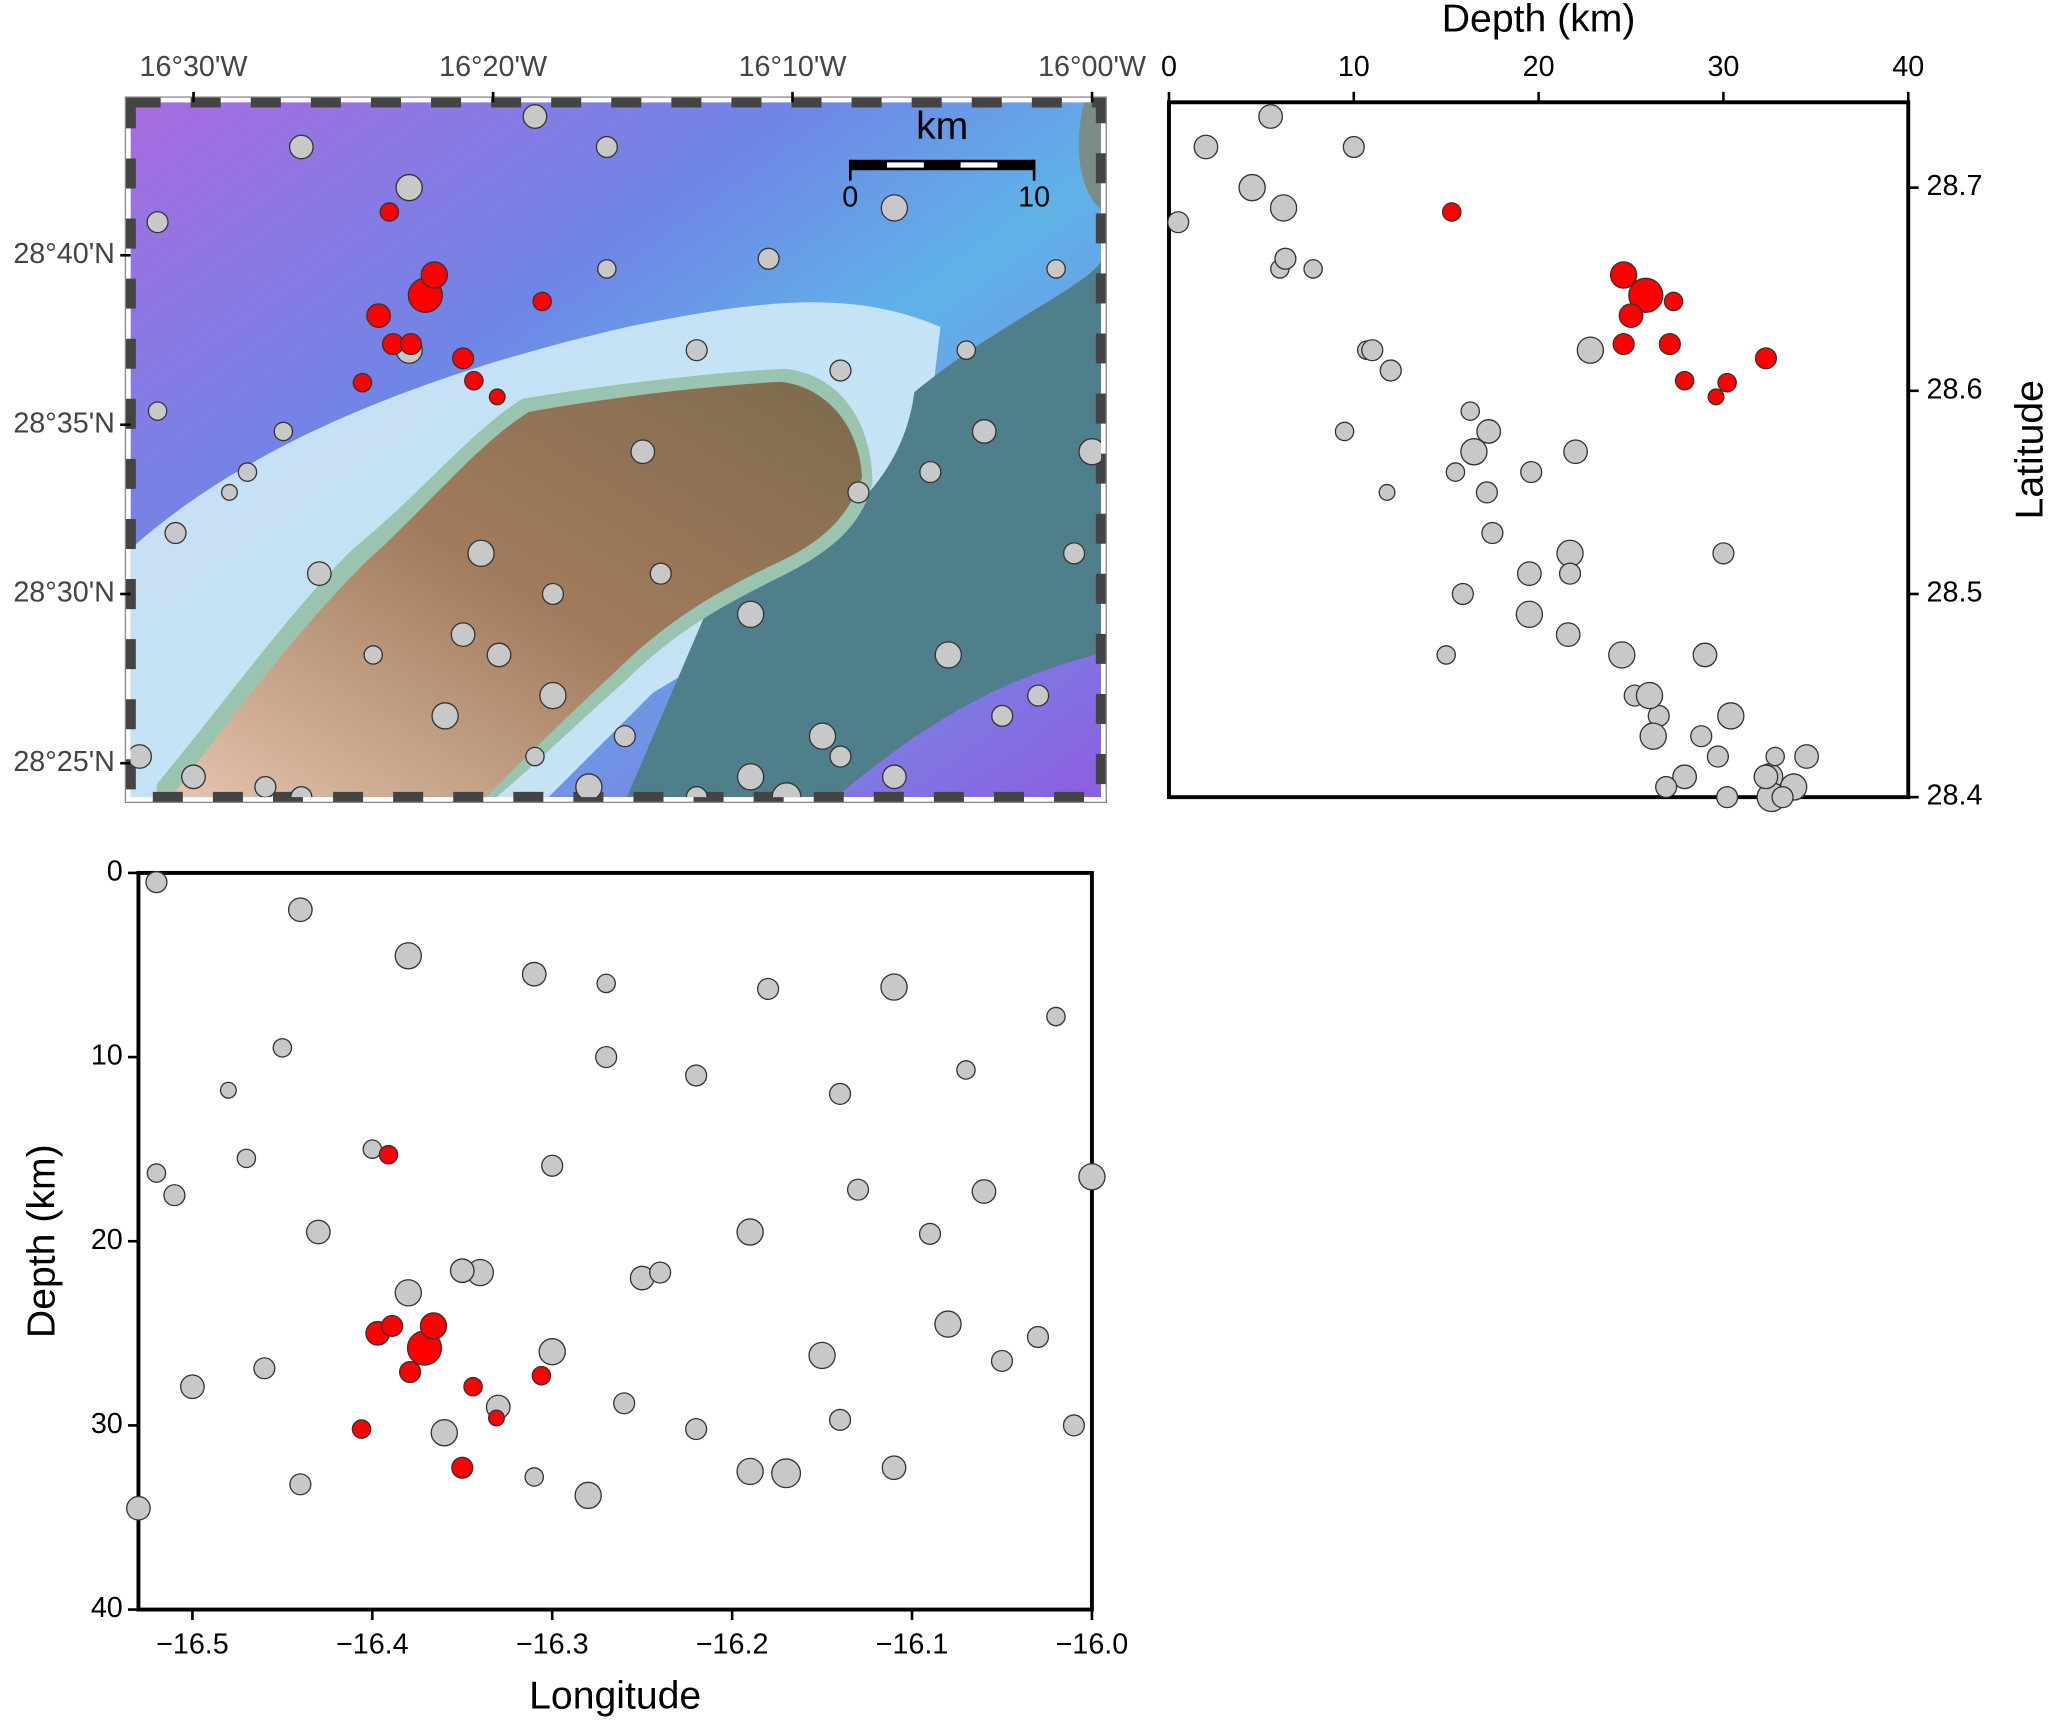 The image size is (2048, 1721). Describe the element at coordinates (793, 67) in the screenshot. I see `x-tick-label: 16°10'W` at that location.